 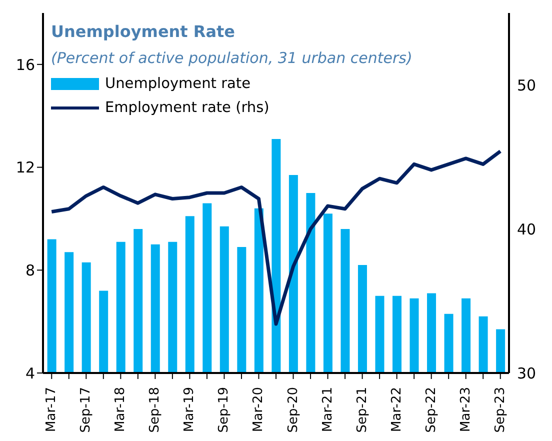 I want to click on x-tick-label: Mar-18, so click(x=120, y=409).